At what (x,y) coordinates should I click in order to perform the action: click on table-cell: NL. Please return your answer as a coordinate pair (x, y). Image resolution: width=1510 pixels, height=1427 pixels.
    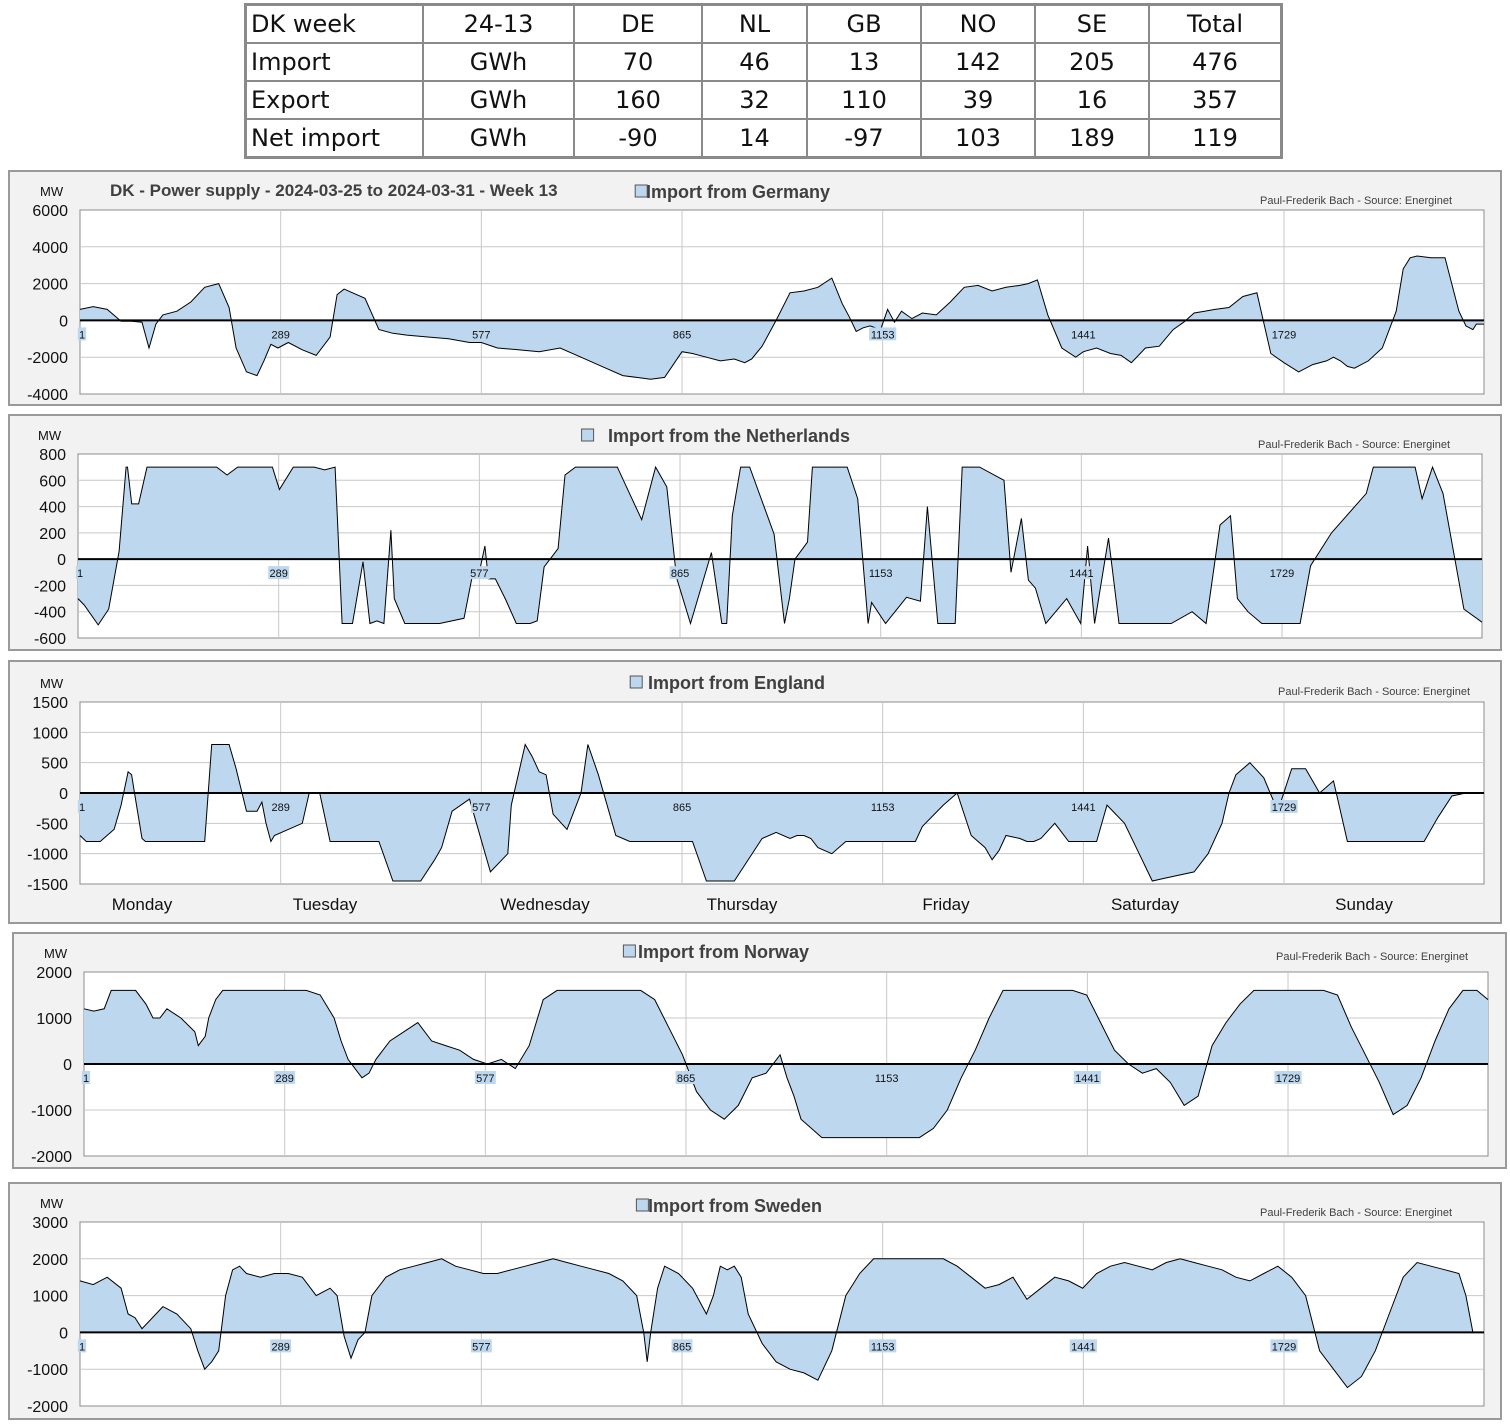
    Looking at the image, I should click on (754, 23).